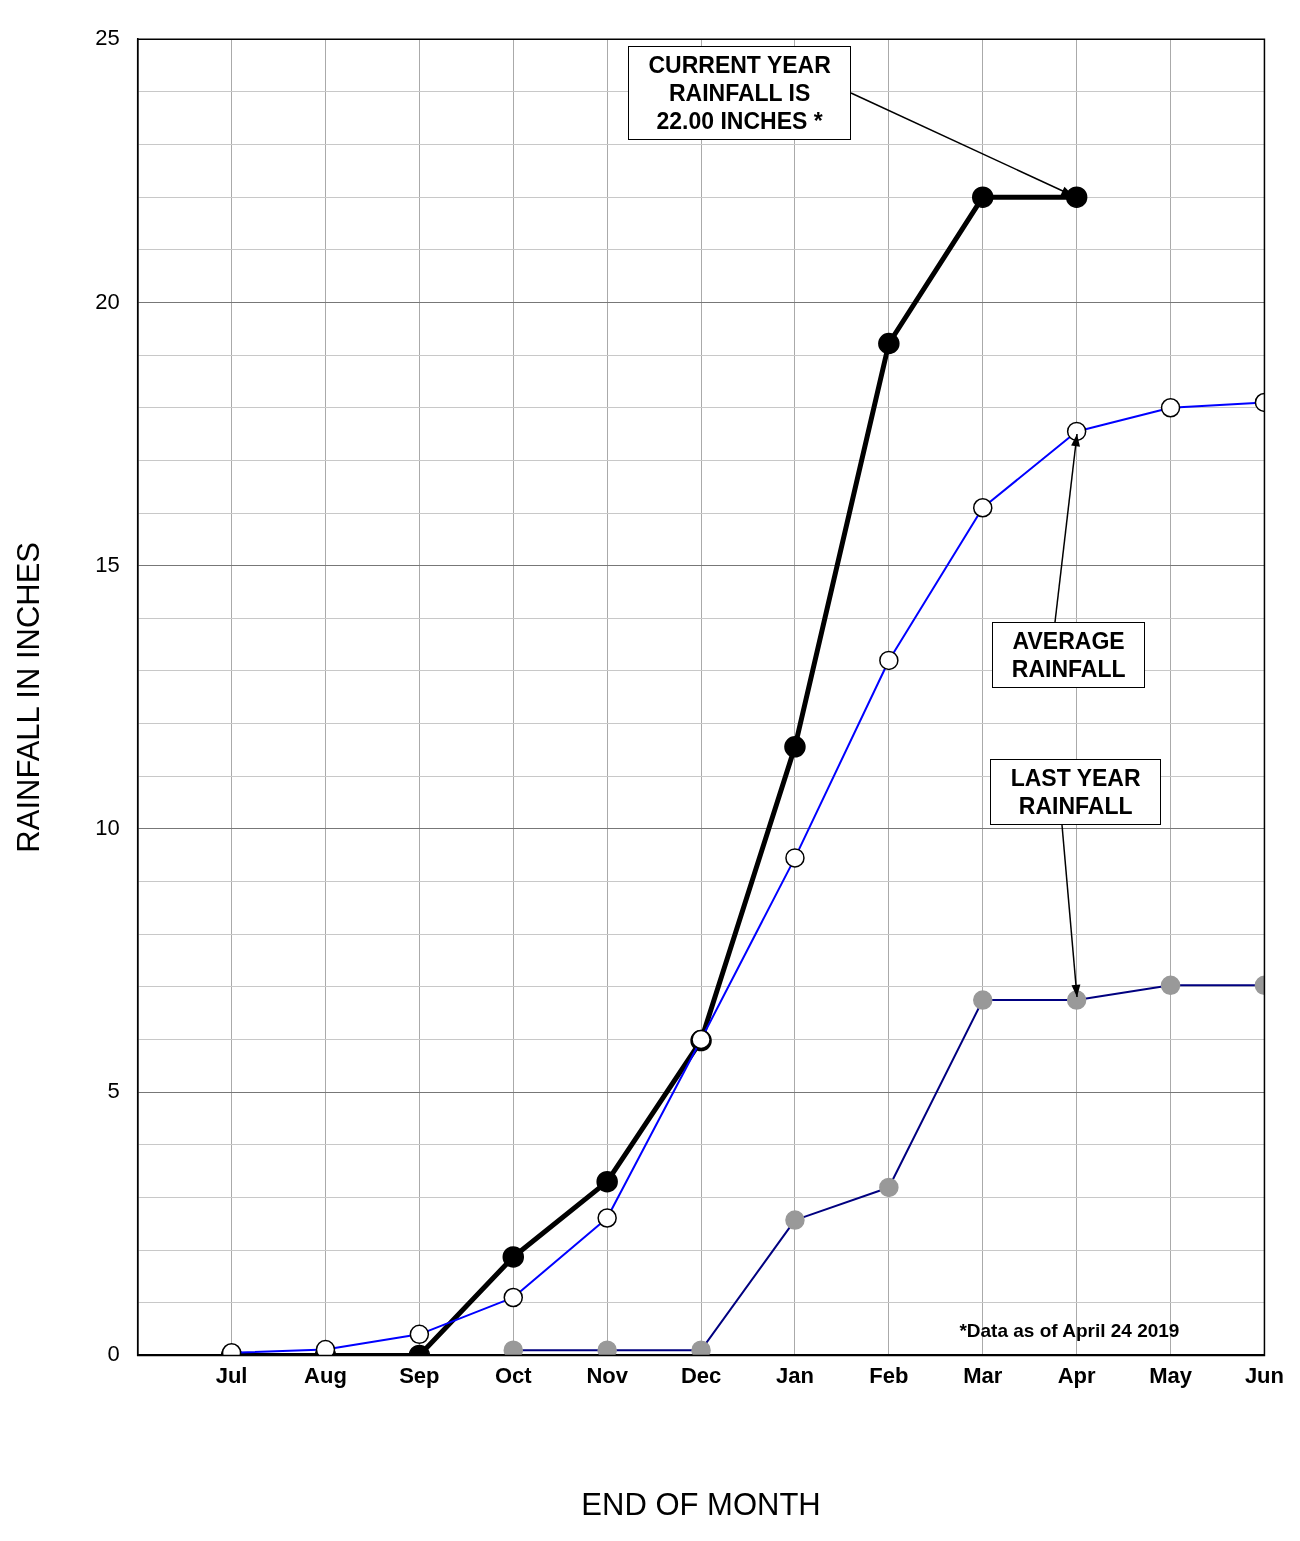 The width and height of the screenshot is (1300, 1541). Describe the element at coordinates (107, 827) in the screenshot. I see `y-tick-label: 10` at that location.